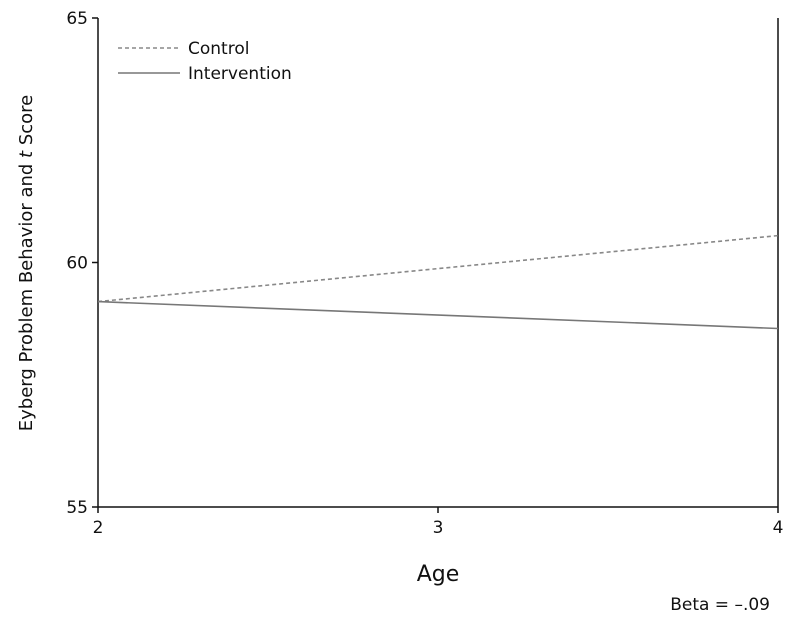 The height and width of the screenshot is (620, 787). Describe the element at coordinates (240, 74) in the screenshot. I see `legend-label-intervention: Intervention` at that location.